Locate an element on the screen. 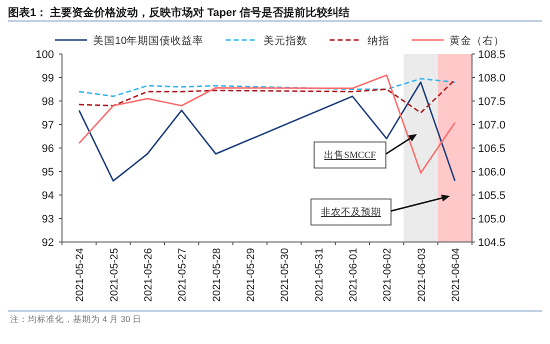  x-tick-label: 2021-05-25 is located at coordinates (114, 275).